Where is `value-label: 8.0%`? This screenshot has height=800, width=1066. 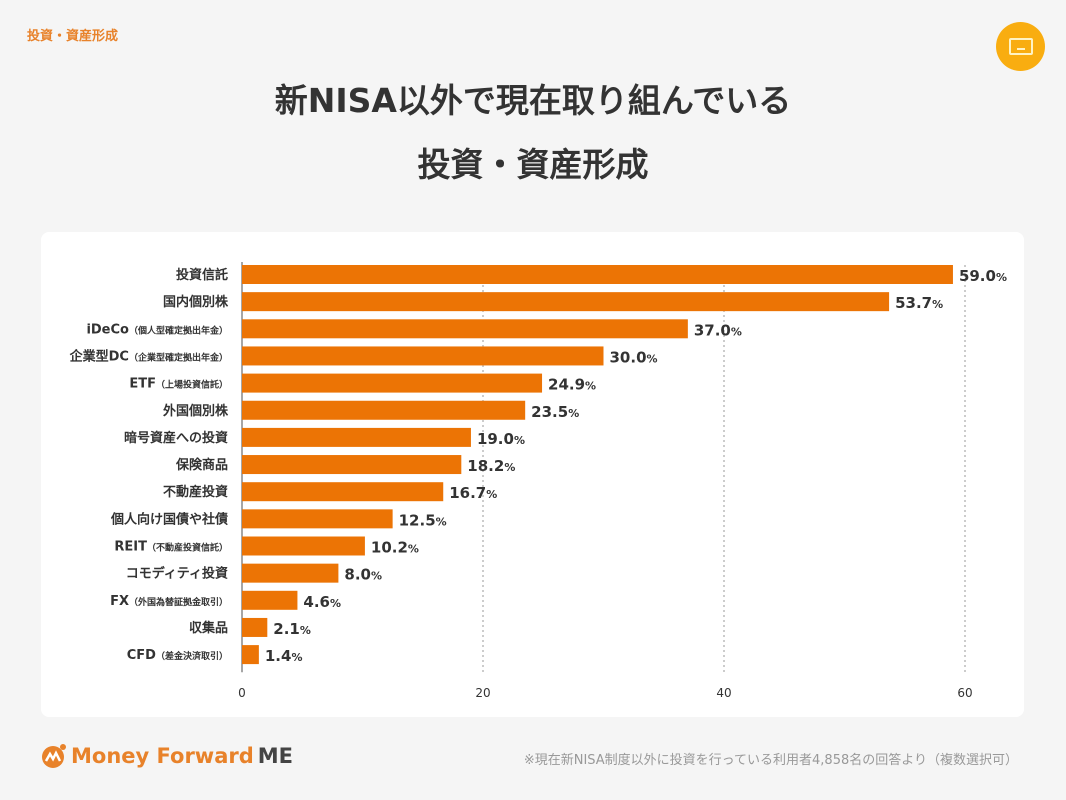
value-label: 8.0% is located at coordinates (363, 575).